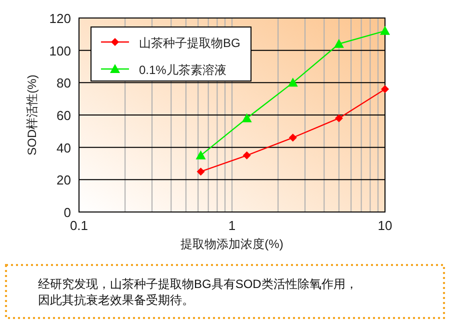 The height and width of the screenshot is (322, 450). I want to click on legend-label: 山茶种子提取物BG, so click(189, 43).